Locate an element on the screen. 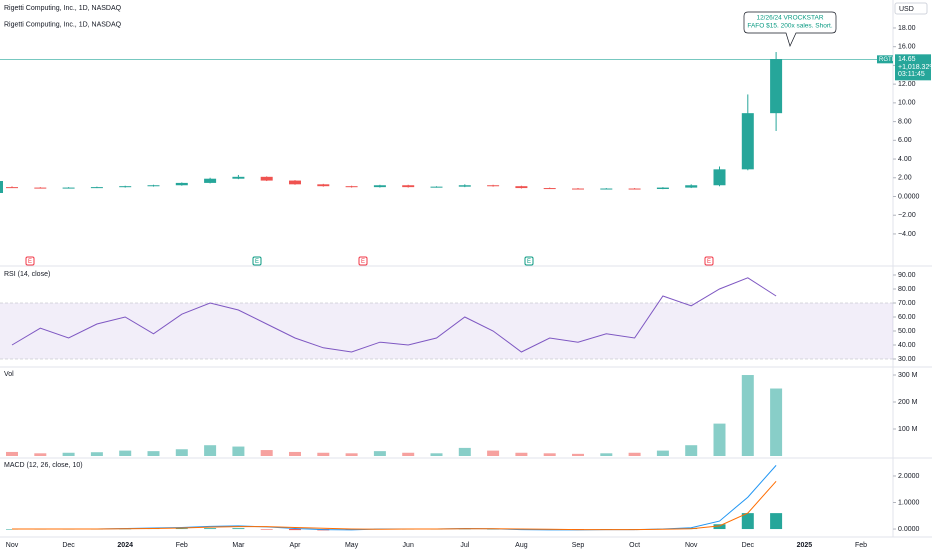 The image size is (932, 550). y-tick-label: 40.00 is located at coordinates (907, 345).